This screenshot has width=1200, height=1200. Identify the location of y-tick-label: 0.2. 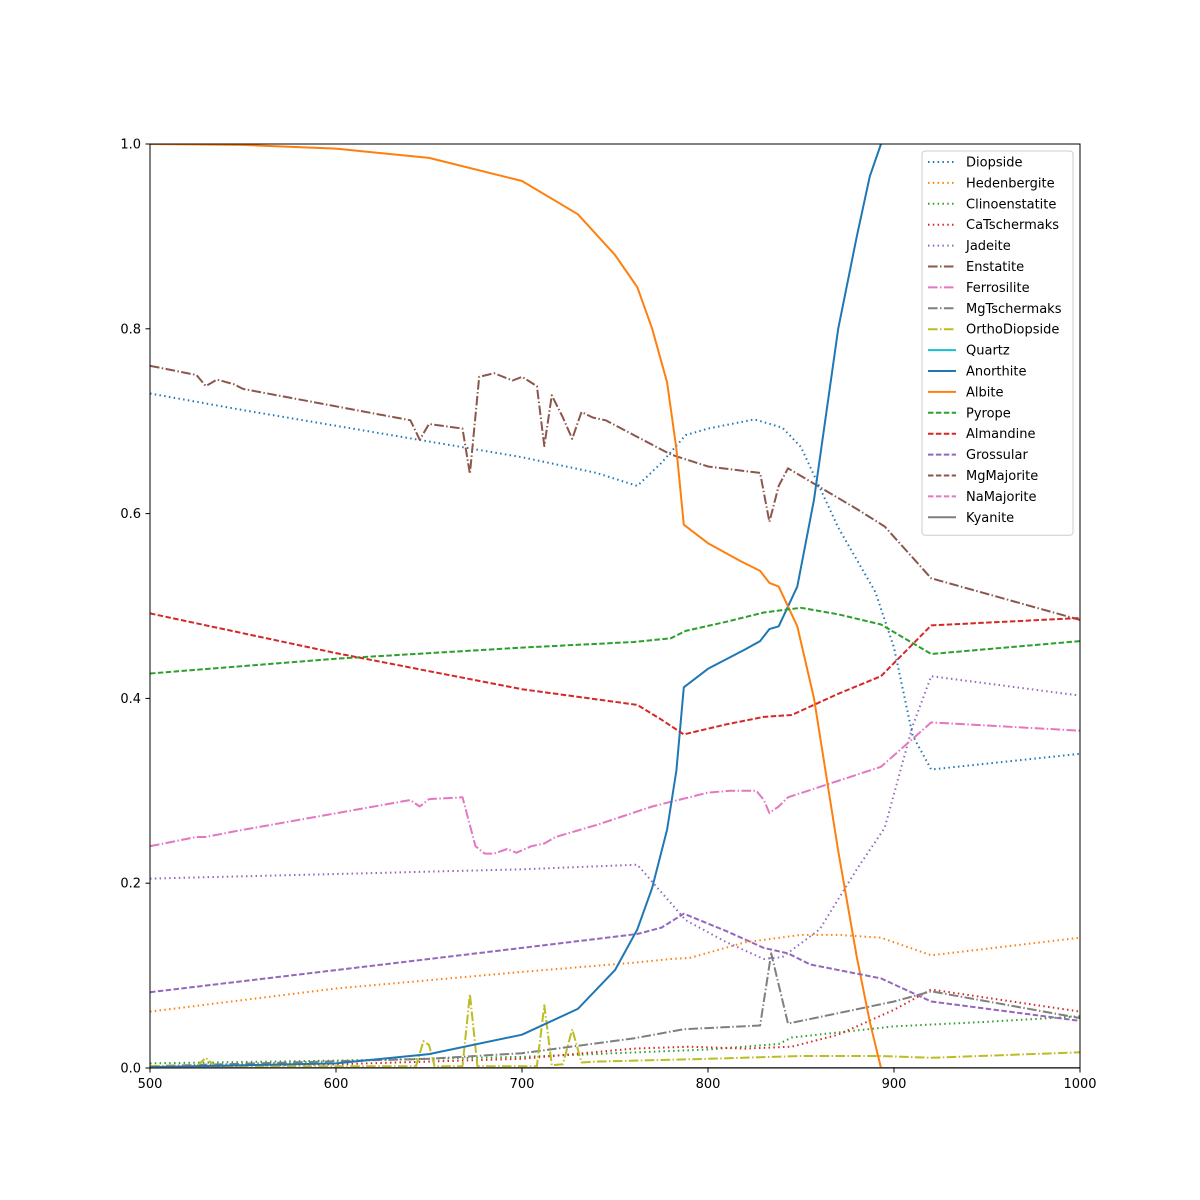
(130, 884).